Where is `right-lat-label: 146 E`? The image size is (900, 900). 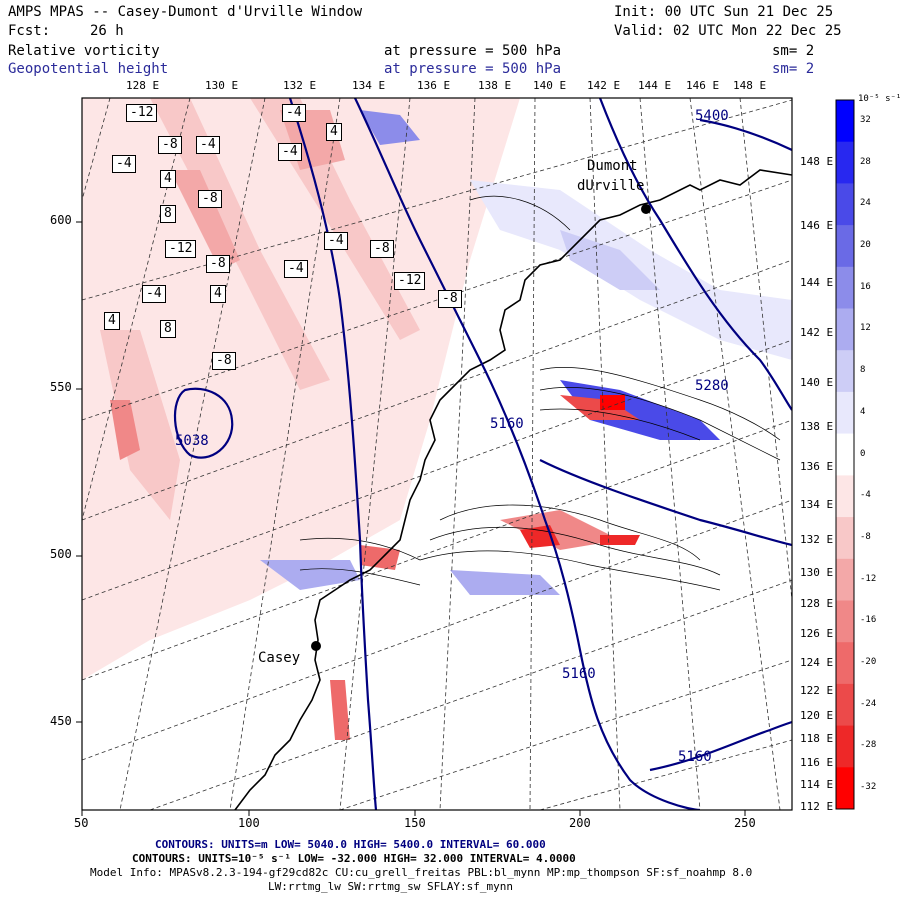
right-lat-label: 146 E is located at coordinates (817, 225).